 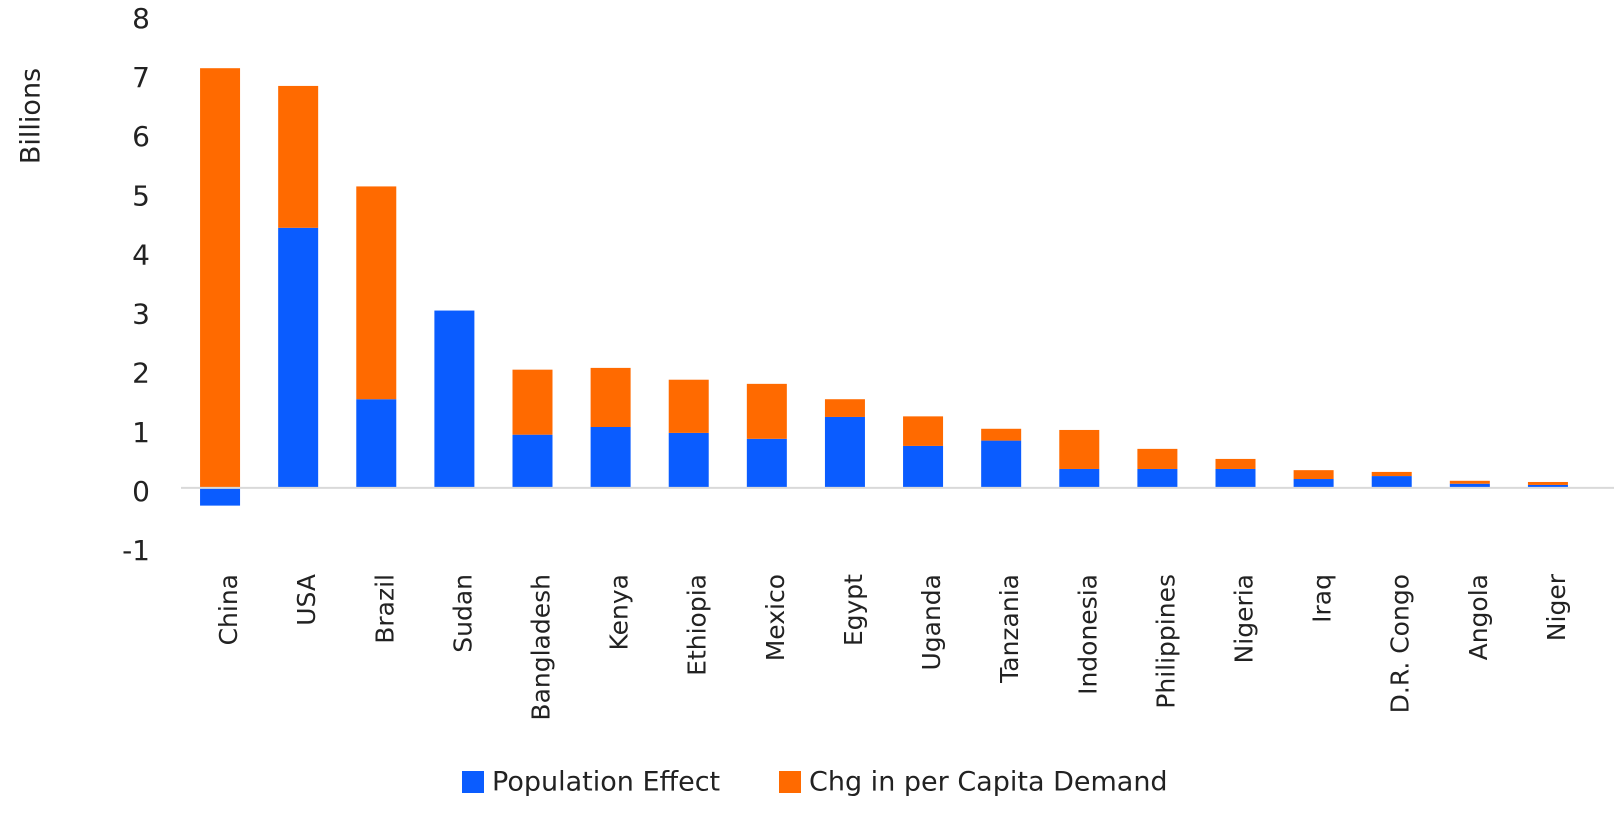 What do you see at coordinates (462, 613) in the screenshot?
I see `x-tick-label: Sudan` at bounding box center [462, 613].